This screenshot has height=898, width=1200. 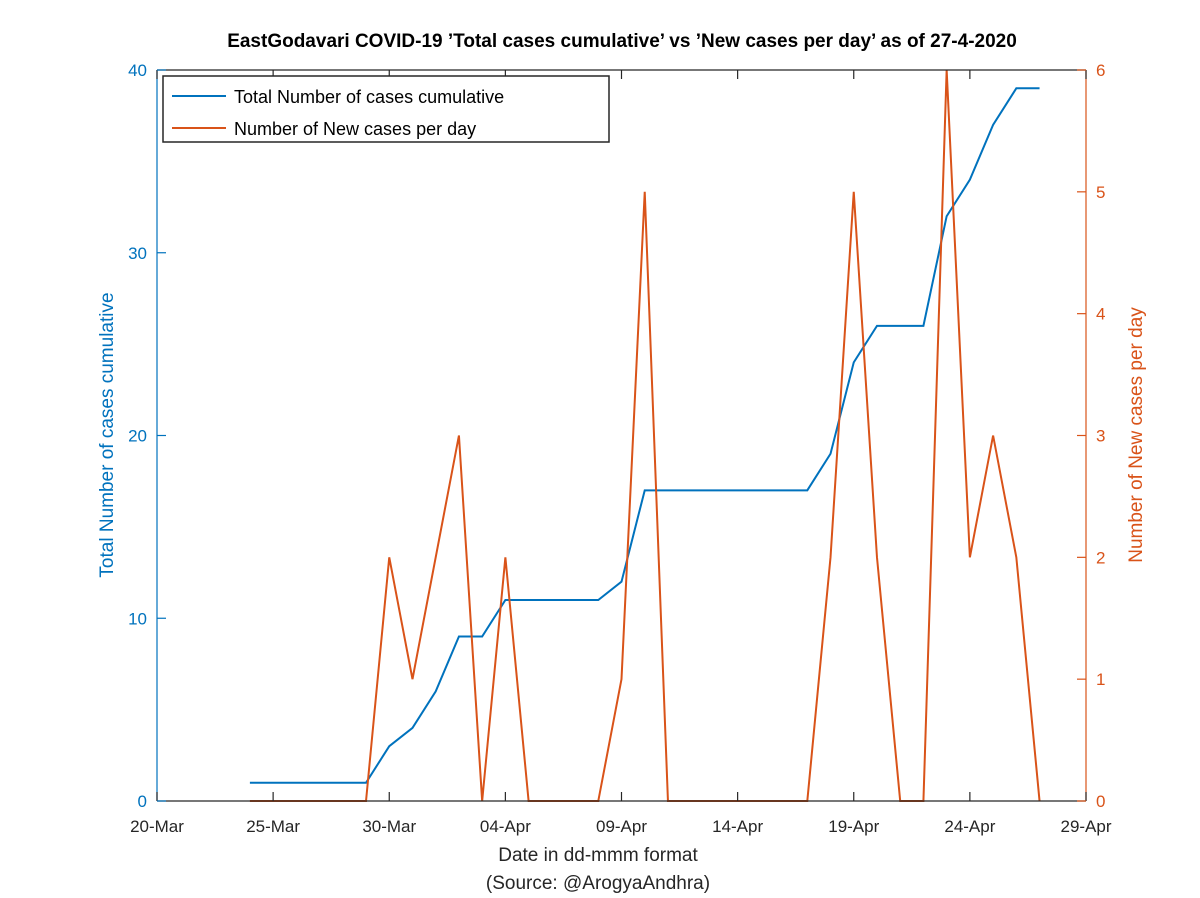 I want to click on x-tick-label: 14-Apr, so click(x=737, y=826).